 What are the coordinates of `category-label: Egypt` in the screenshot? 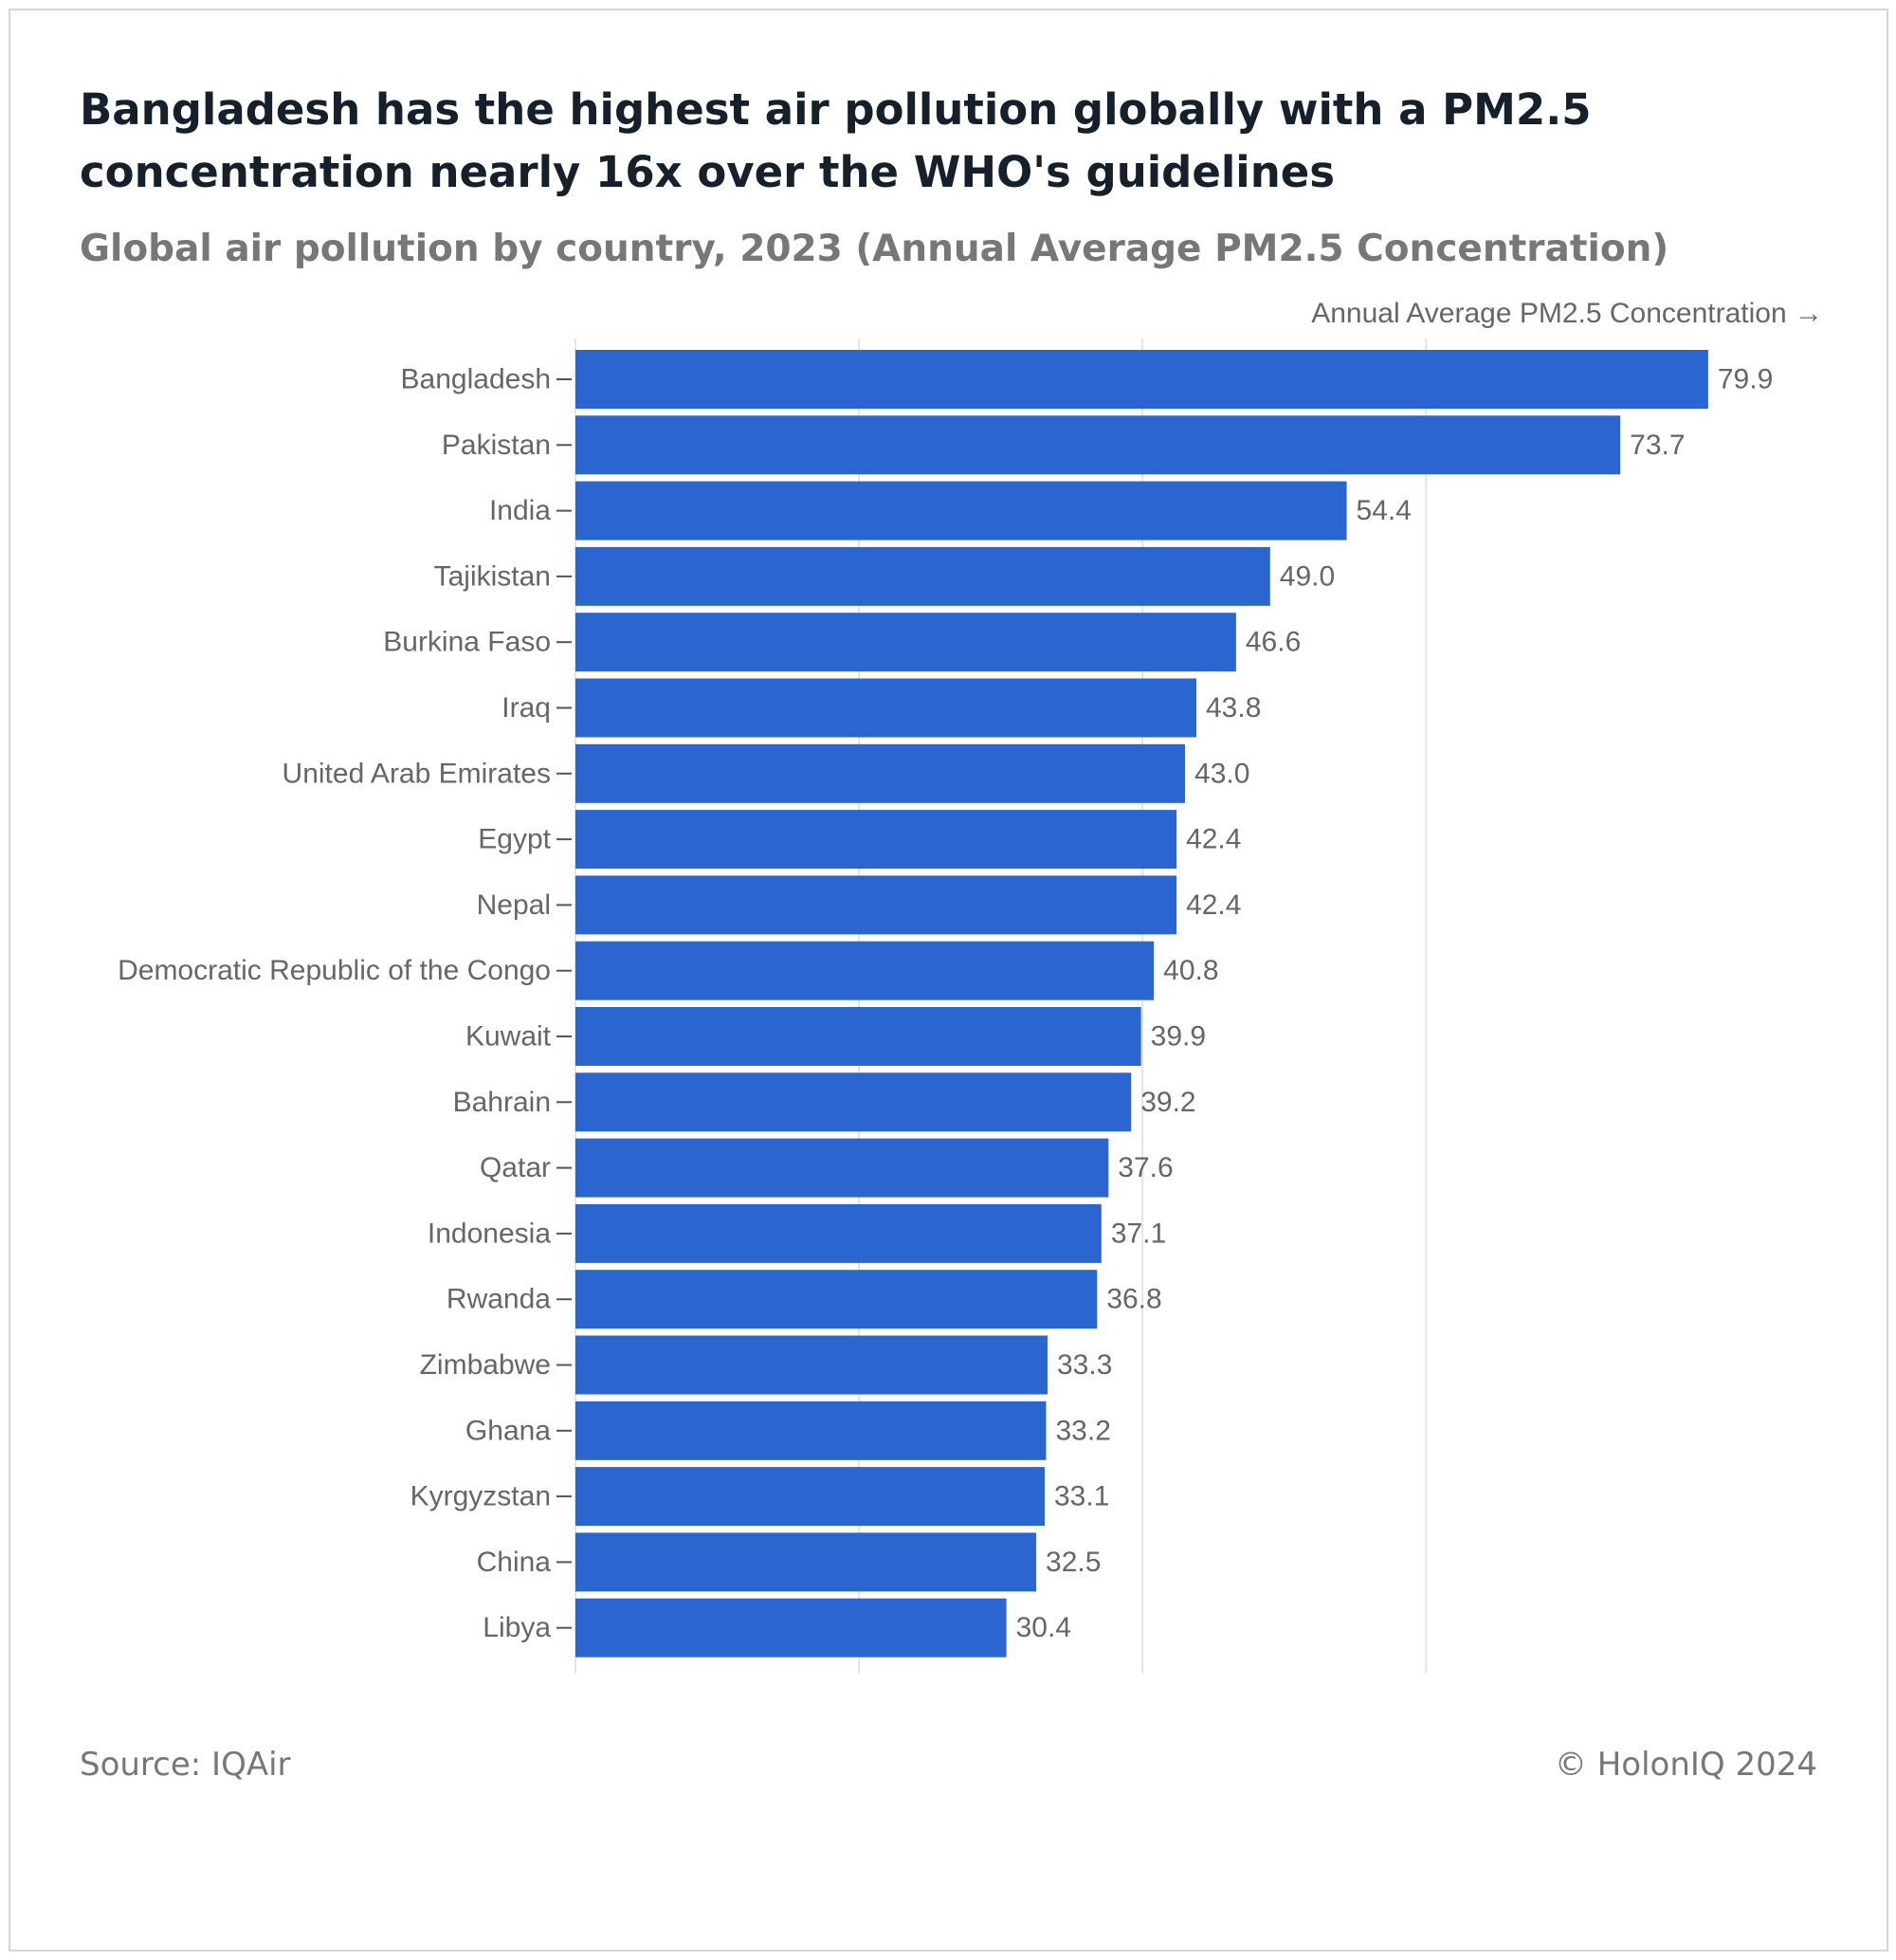 It's located at (514, 839).